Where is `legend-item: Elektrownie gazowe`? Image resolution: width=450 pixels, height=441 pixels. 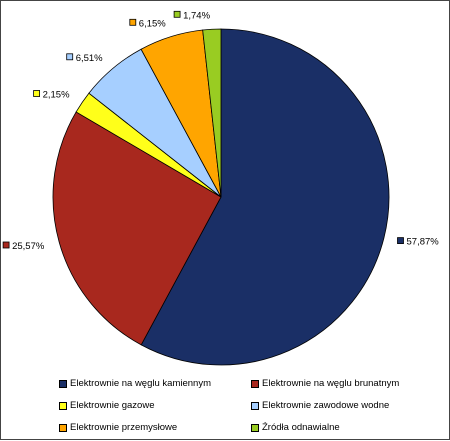
legend-item: Elektrownie gazowe is located at coordinates (107, 405).